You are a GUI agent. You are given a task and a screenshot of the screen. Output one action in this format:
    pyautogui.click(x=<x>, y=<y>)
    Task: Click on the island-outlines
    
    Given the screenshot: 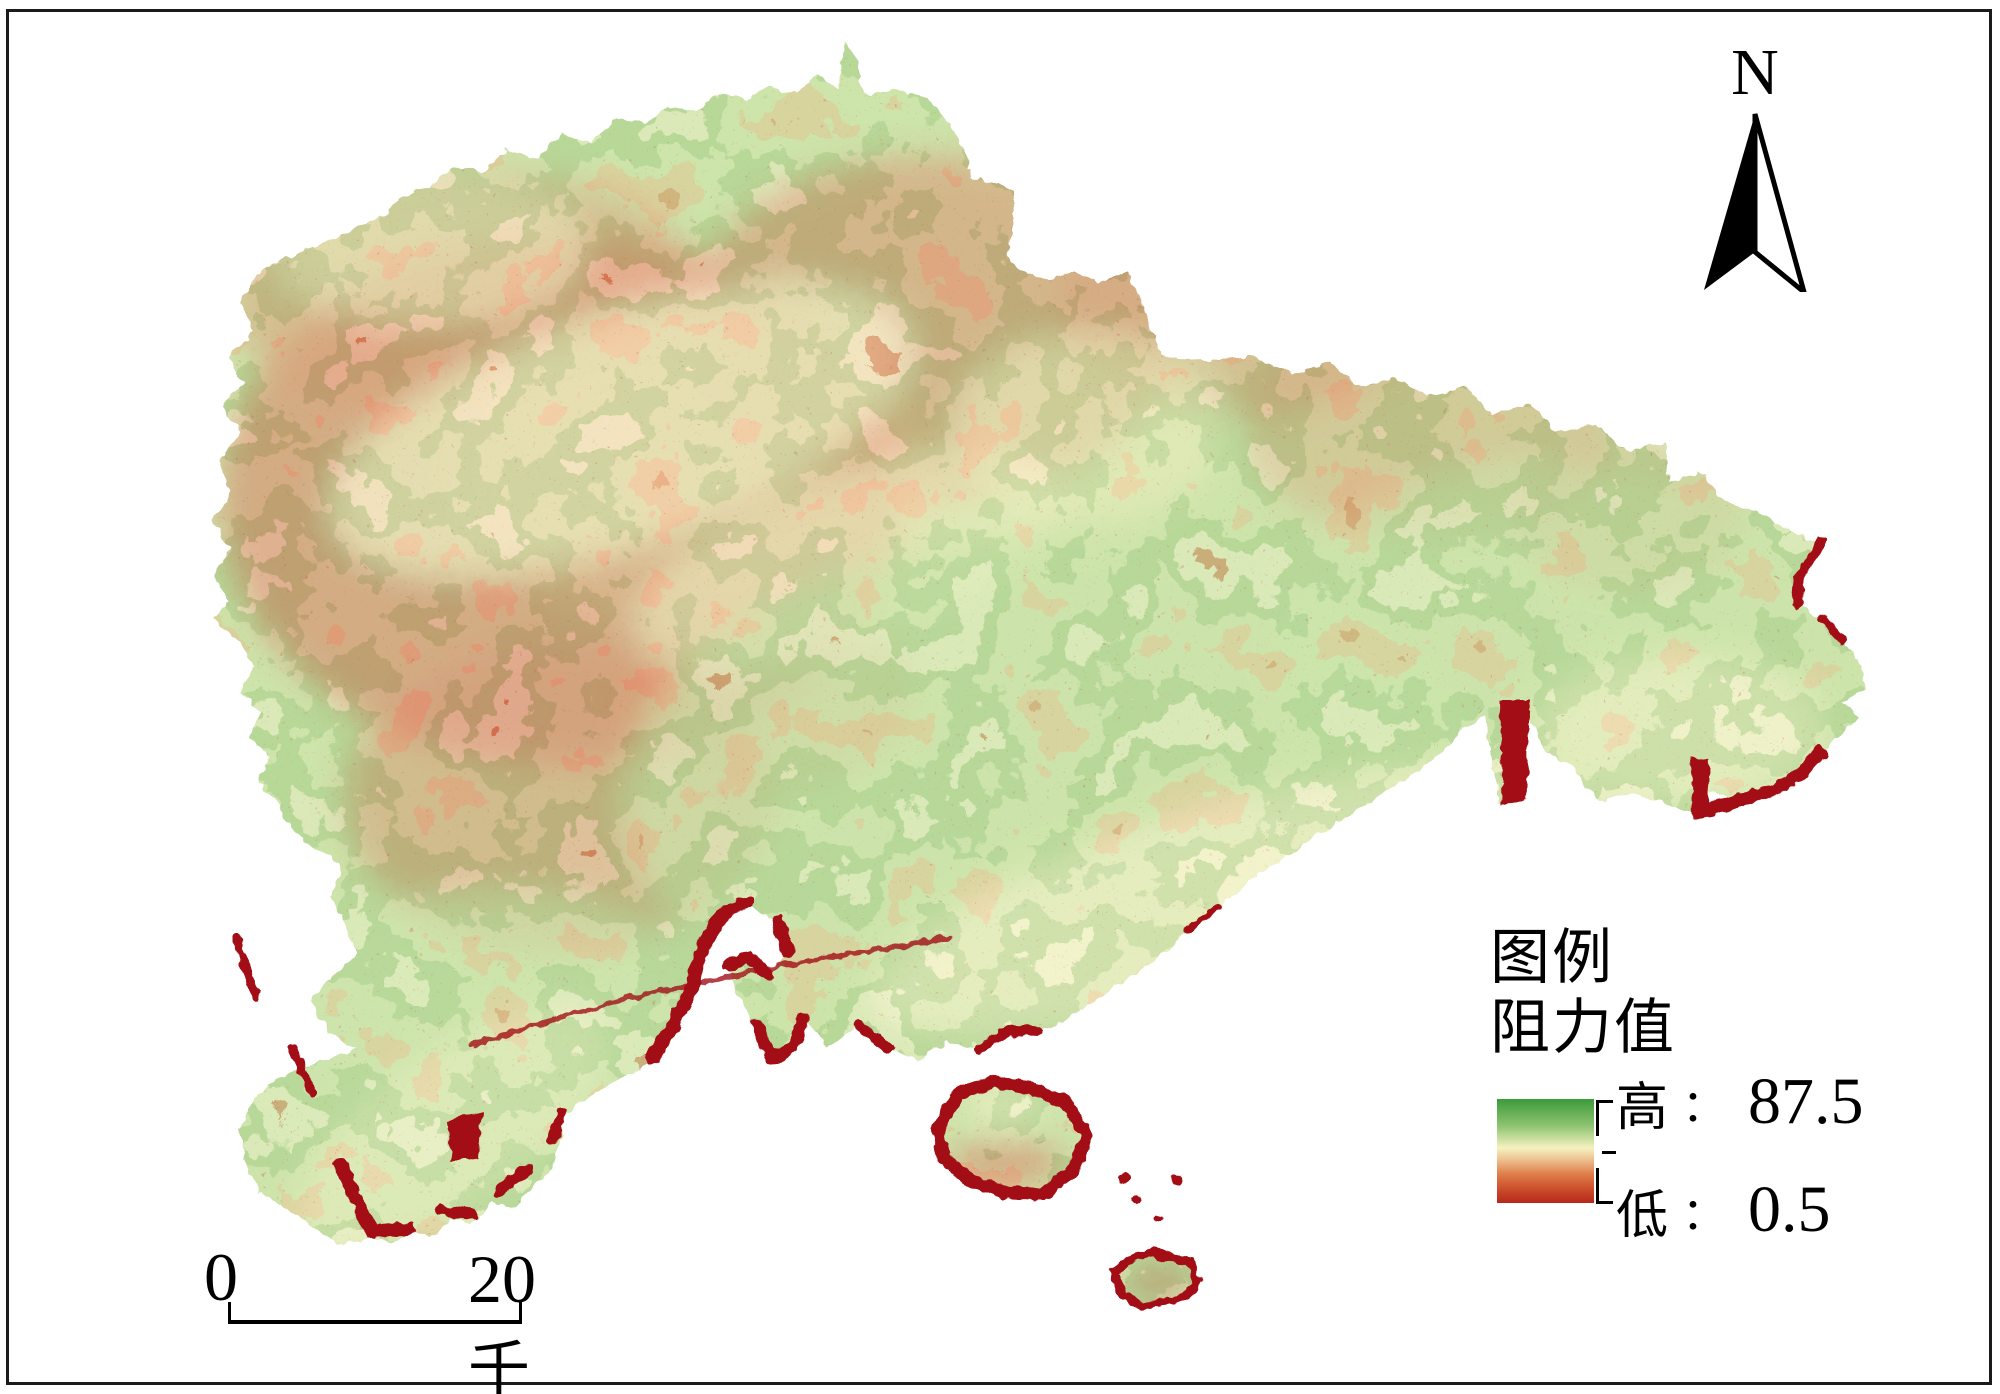 What is the action you would take?
    pyautogui.click(x=1066, y=1192)
    